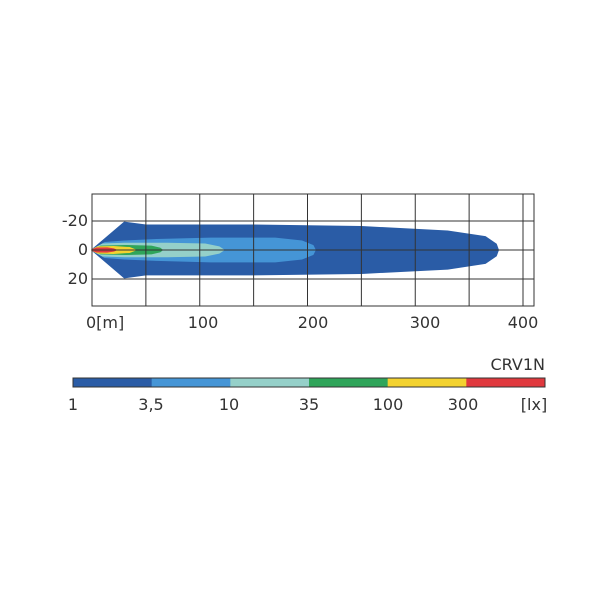  I want to click on legend-color-bar, so click(309, 382).